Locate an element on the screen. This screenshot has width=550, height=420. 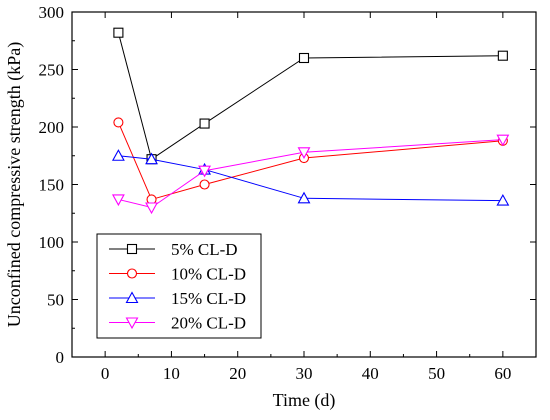
legend-item: 5% CL-D is located at coordinates (173, 249).